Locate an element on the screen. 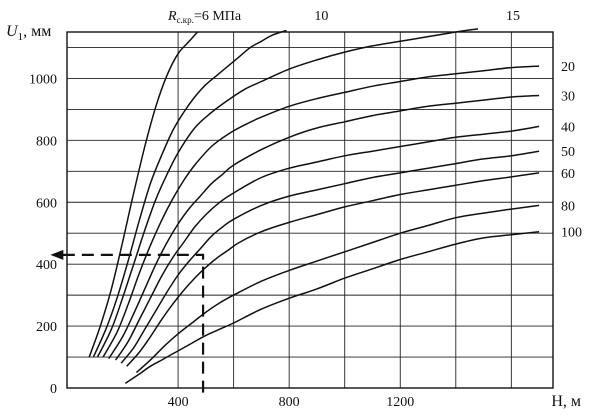 The image size is (589, 416). example-dashed-path is located at coordinates (132, 323).